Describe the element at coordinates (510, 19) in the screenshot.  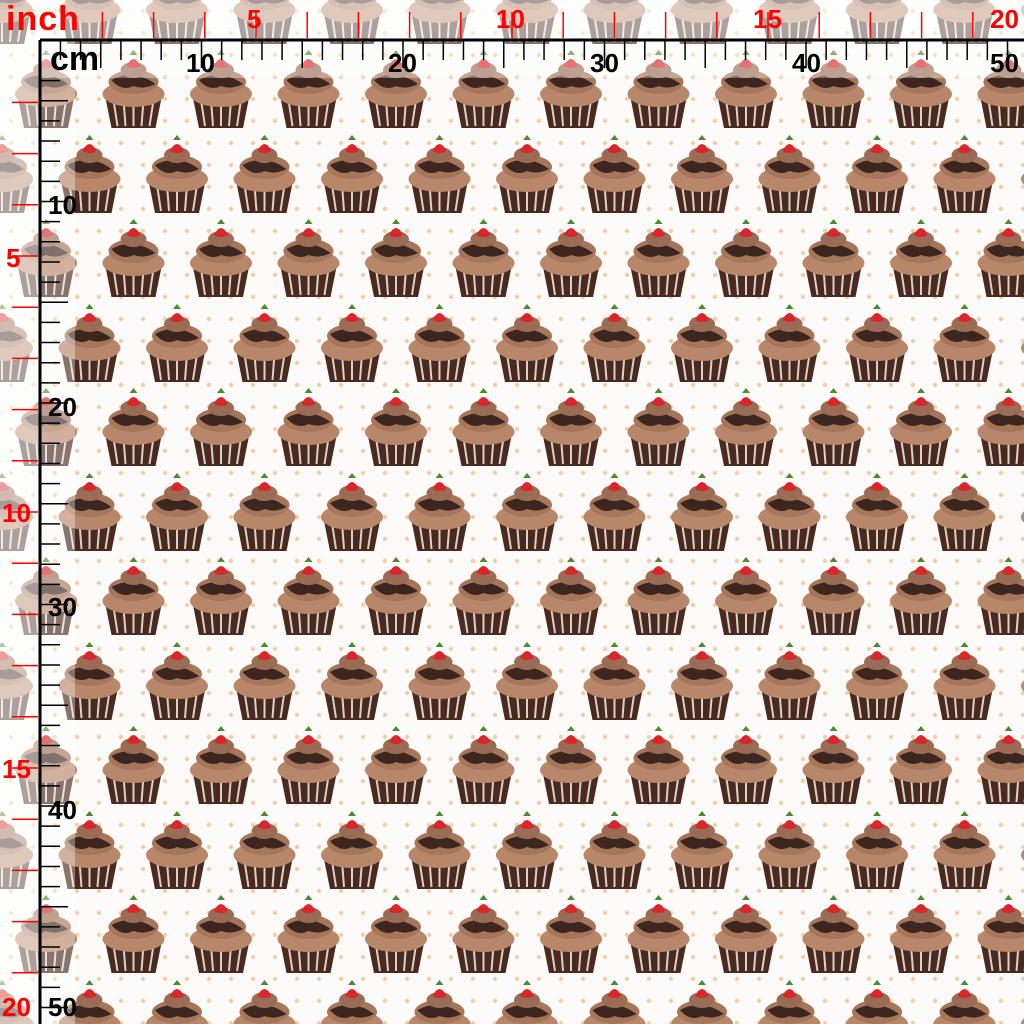
I see `top-inch-label: 10` at that location.